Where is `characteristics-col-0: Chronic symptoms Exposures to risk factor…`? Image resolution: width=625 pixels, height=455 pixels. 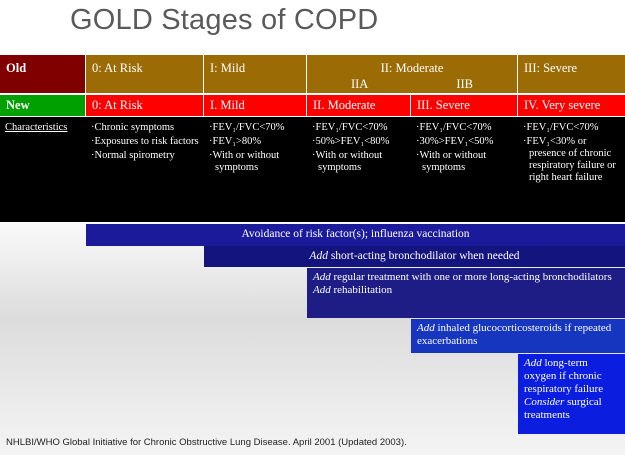 characteristics-col-0: Chronic symptoms Exposures to risk factor… is located at coordinates (145, 169).